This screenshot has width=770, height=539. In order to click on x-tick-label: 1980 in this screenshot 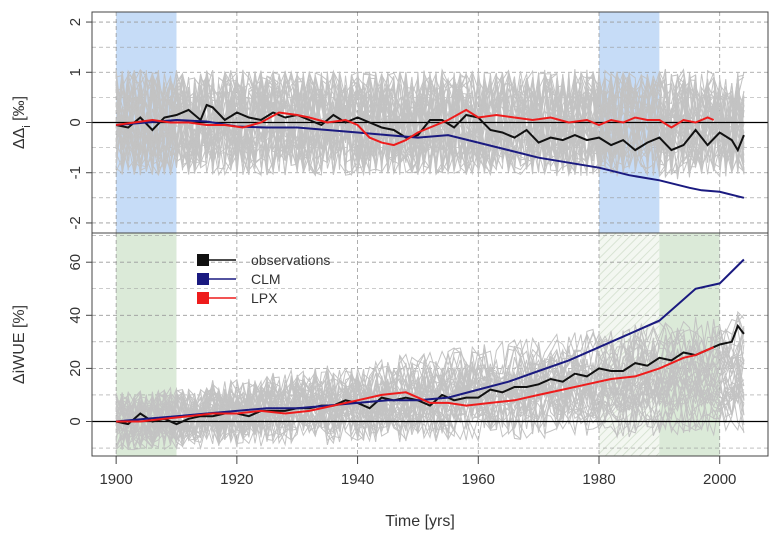, I will do `click(598, 479)`.